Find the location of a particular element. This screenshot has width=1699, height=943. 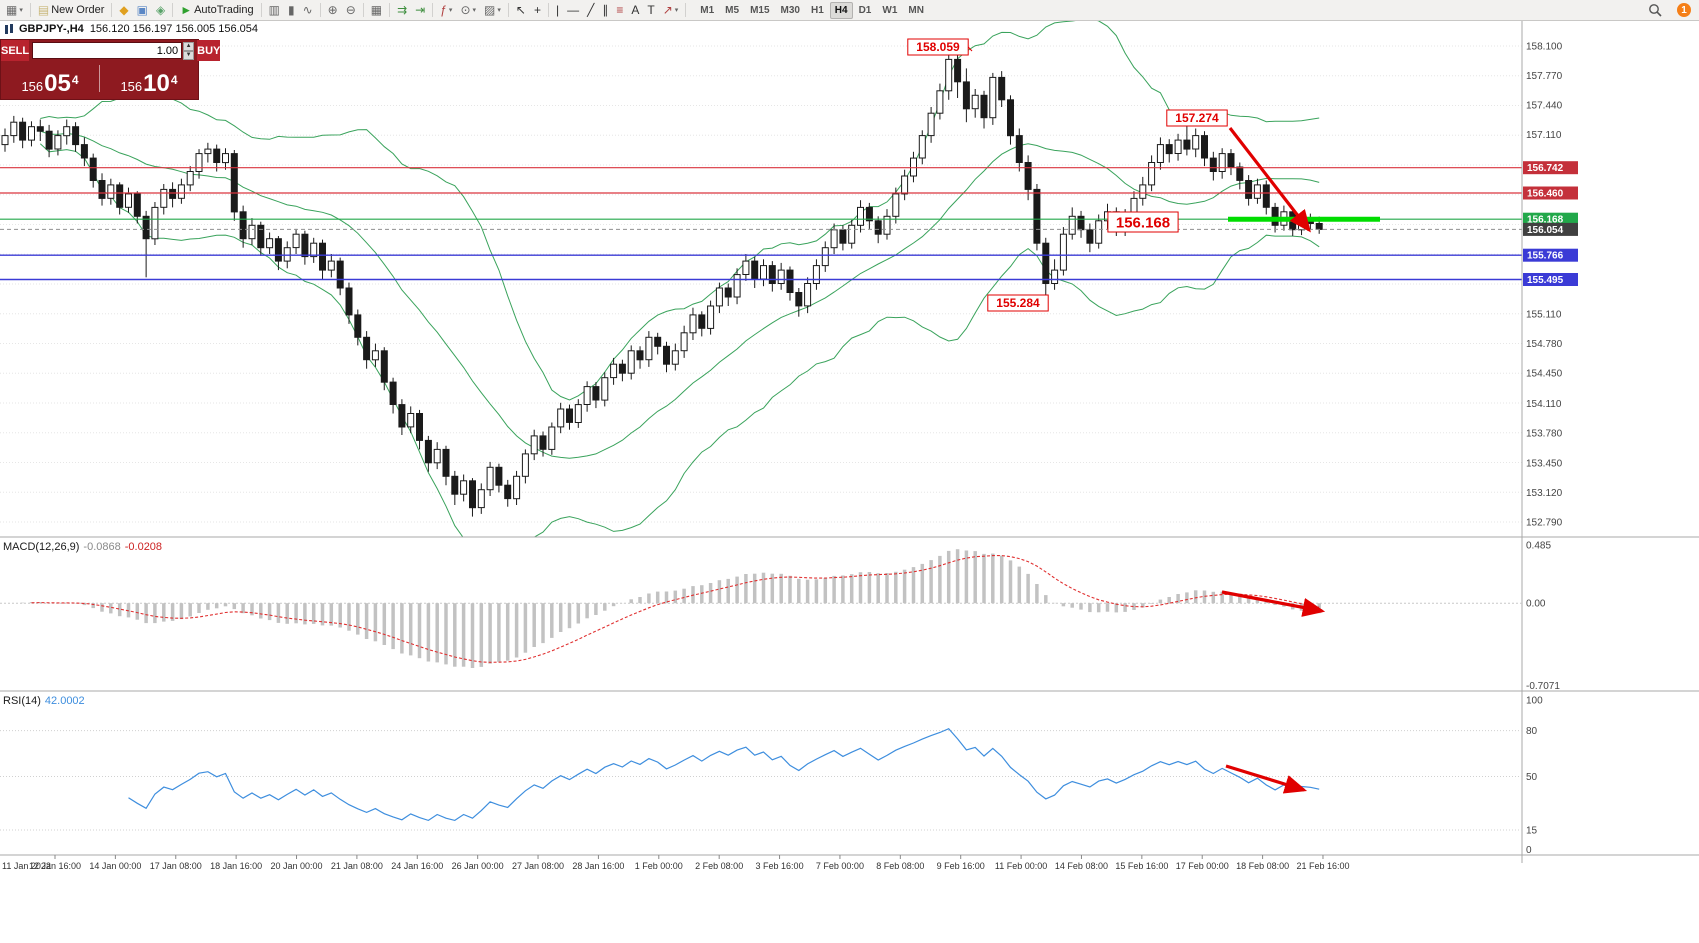

label-button: T is located at coordinates (650, 10).